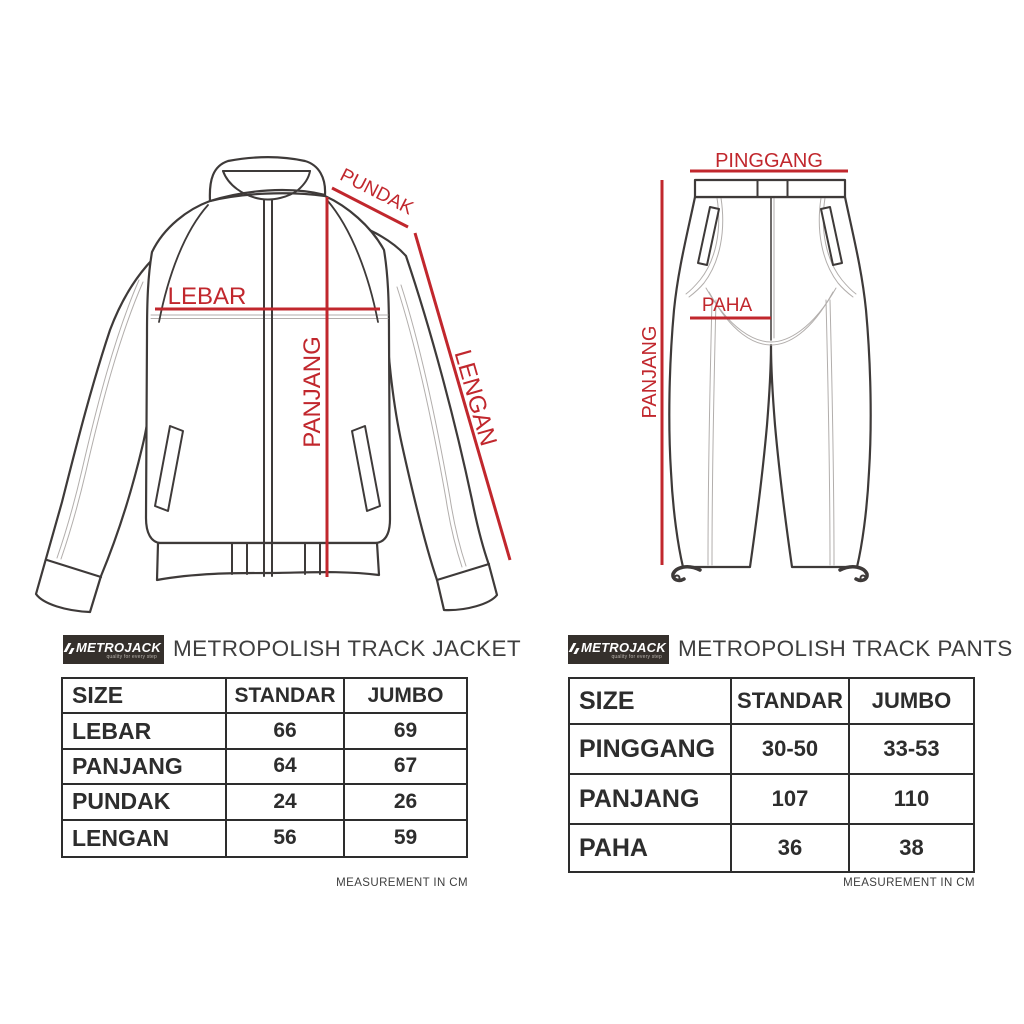  Describe the element at coordinates (831, 236) in the screenshot. I see `pants-right-pocket` at that location.